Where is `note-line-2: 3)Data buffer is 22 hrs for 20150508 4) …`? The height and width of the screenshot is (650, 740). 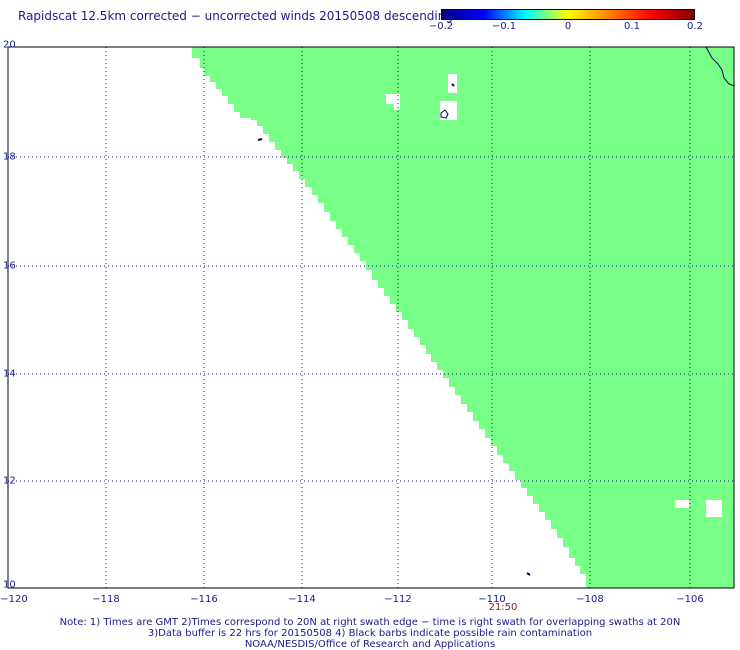
note-line-2: 3)Data buffer is 22 hrs for 20150508 4) … is located at coordinates (370, 633).